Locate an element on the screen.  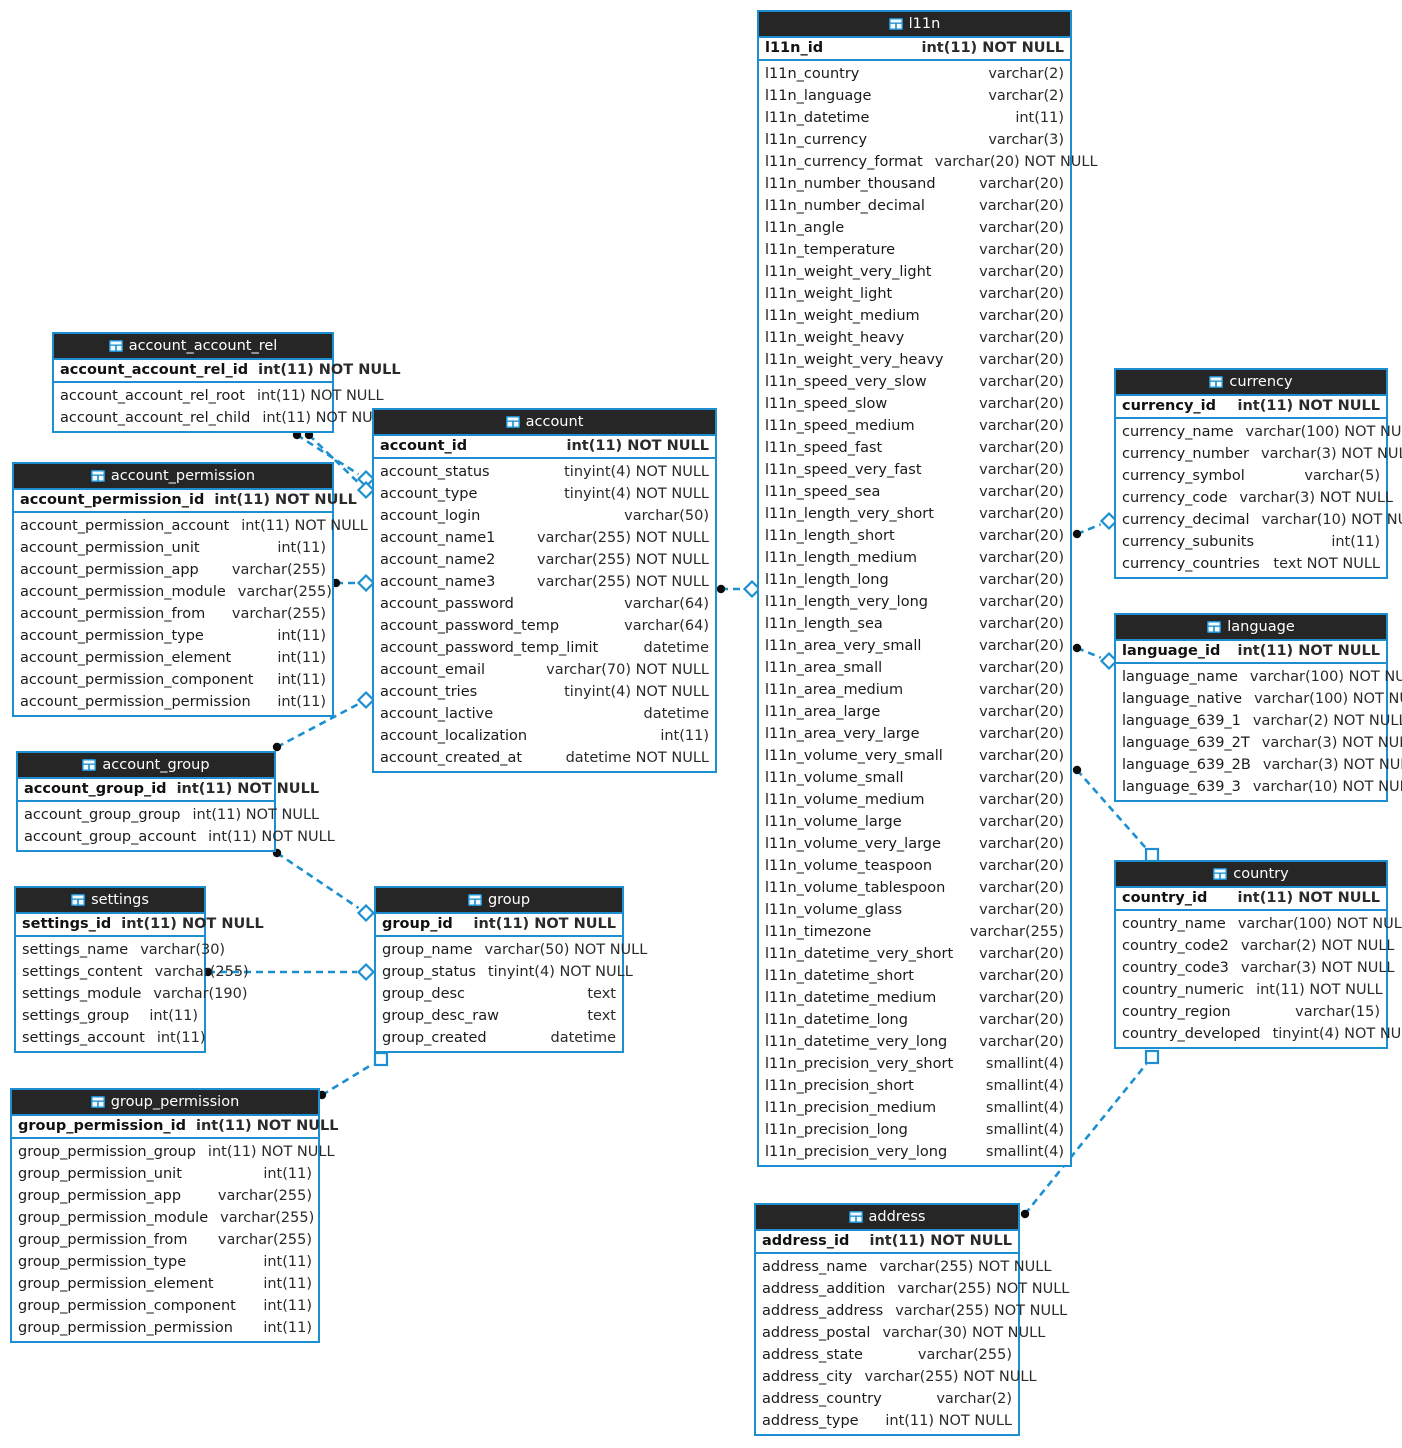
field-row: l11n_speed_fast varchar(20) is located at coordinates (914, 448).